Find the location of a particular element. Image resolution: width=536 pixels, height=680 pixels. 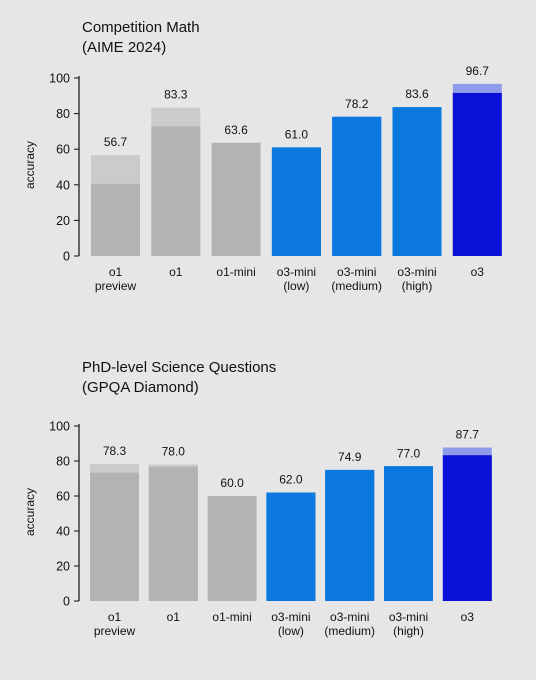

bar-value-label: 83.6 is located at coordinates (417, 94).